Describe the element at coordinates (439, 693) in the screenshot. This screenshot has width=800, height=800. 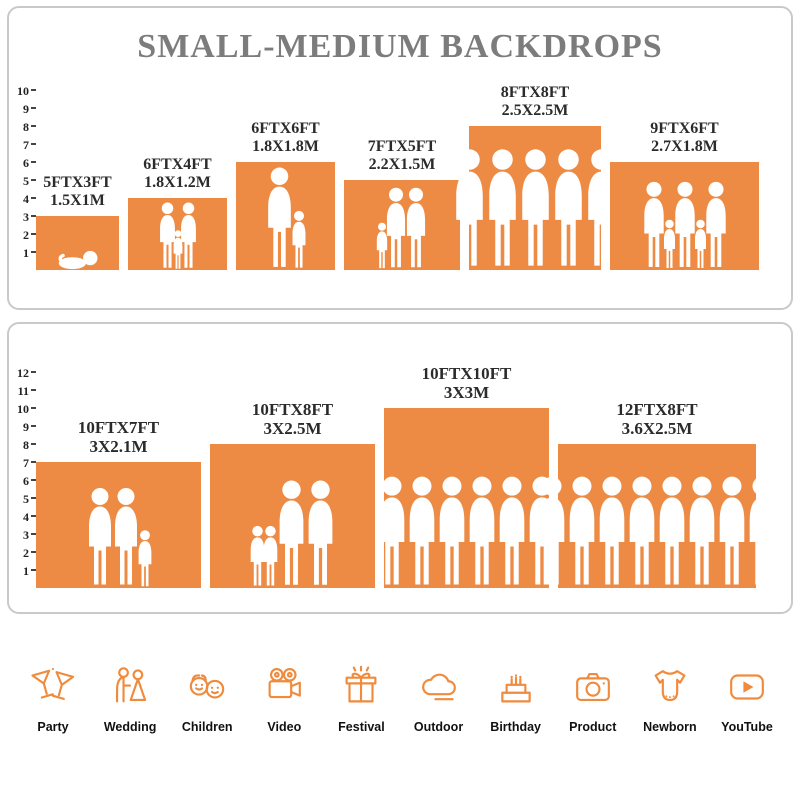
I see `category-item-outdoor: Outdoor` at that location.